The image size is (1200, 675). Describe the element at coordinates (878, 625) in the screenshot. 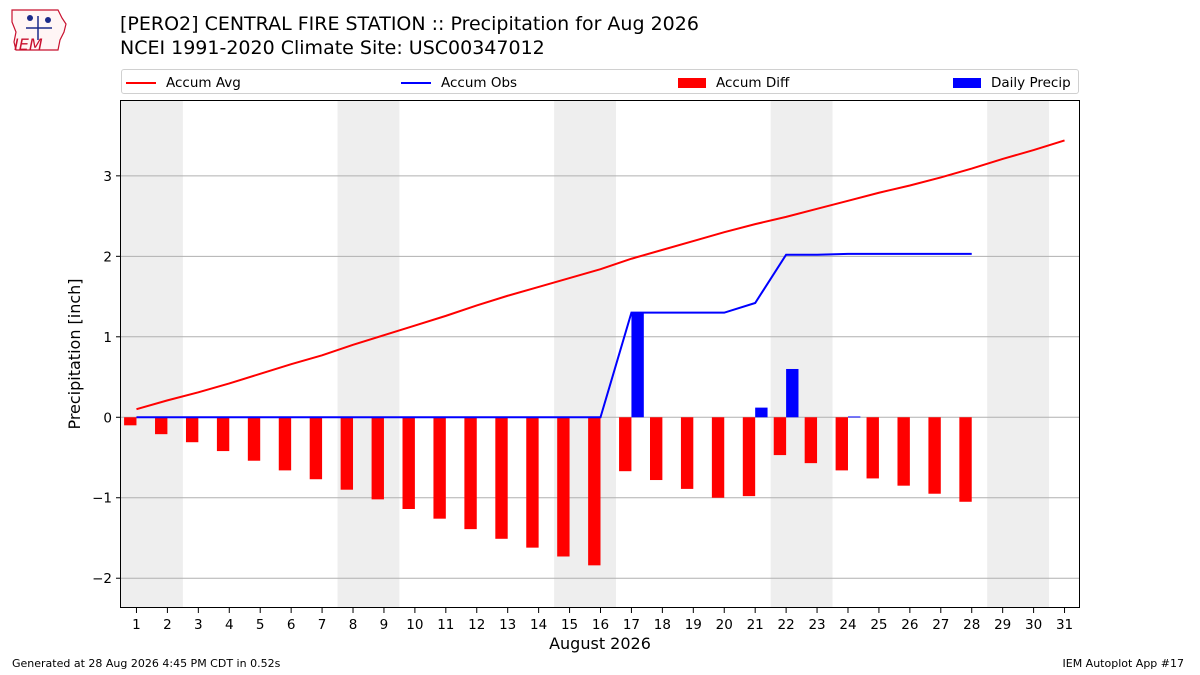

I see `x-tick-label: 25` at that location.